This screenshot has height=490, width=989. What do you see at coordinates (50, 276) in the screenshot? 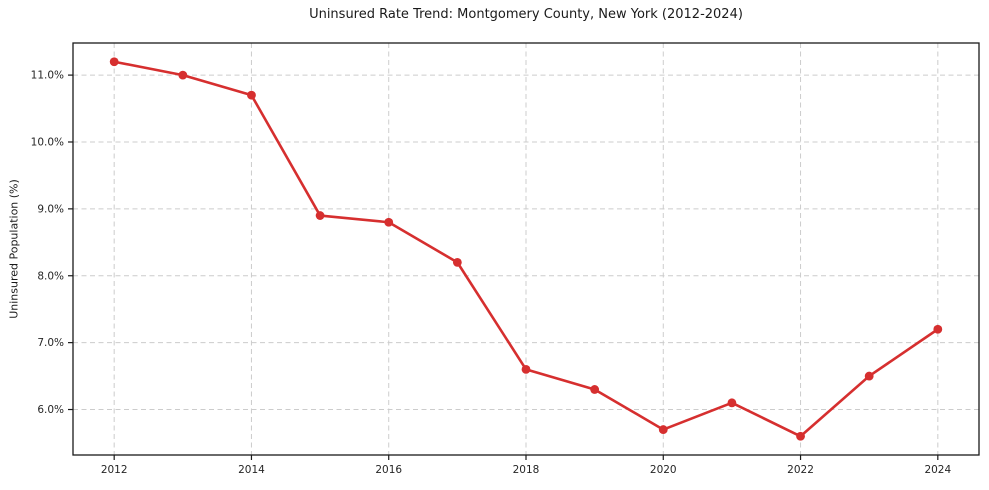
I see `y-tick-label: 8.0%` at bounding box center [50, 276].